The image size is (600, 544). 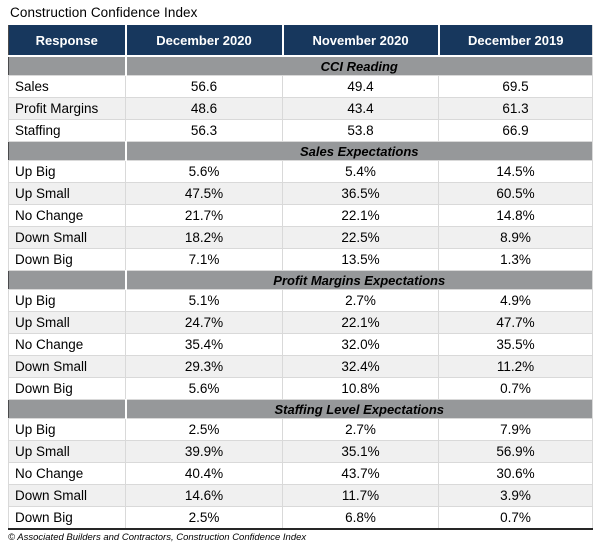 What do you see at coordinates (204, 259) in the screenshot?
I see `cell-value: 7.1%` at bounding box center [204, 259].